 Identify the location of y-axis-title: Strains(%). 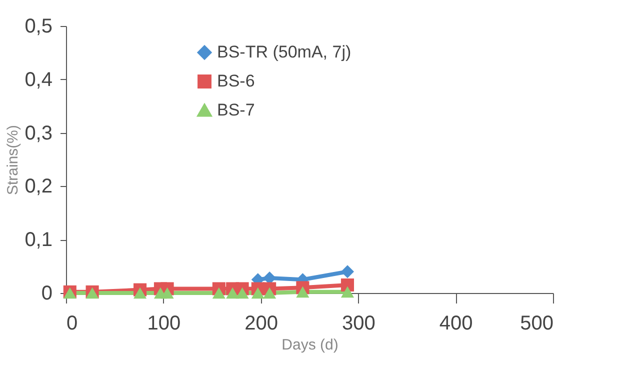
(13, 160).